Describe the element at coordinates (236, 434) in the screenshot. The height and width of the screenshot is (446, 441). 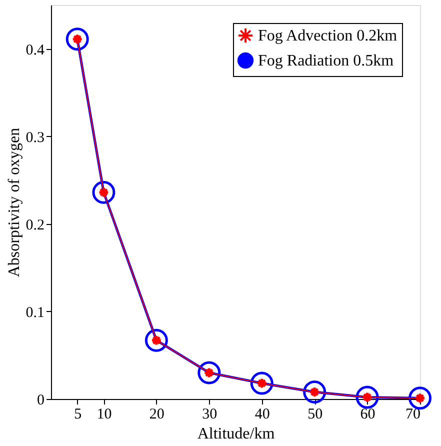
I see `x-axis-title: Altitude/km` at that location.